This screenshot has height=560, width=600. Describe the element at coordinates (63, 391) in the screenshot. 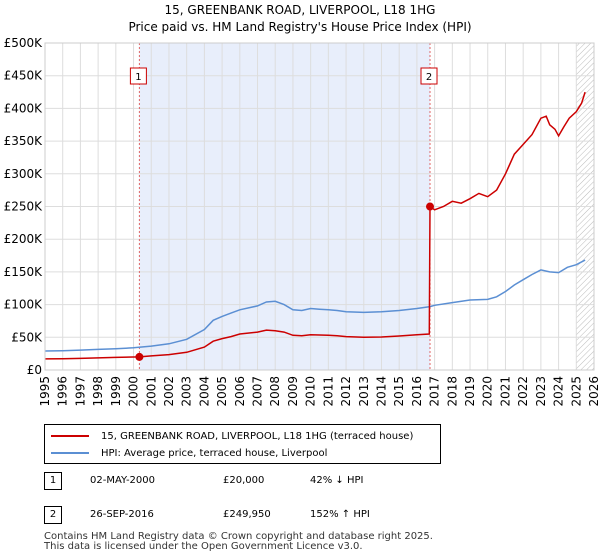

I see `x-tick-label: 1996` at that location.